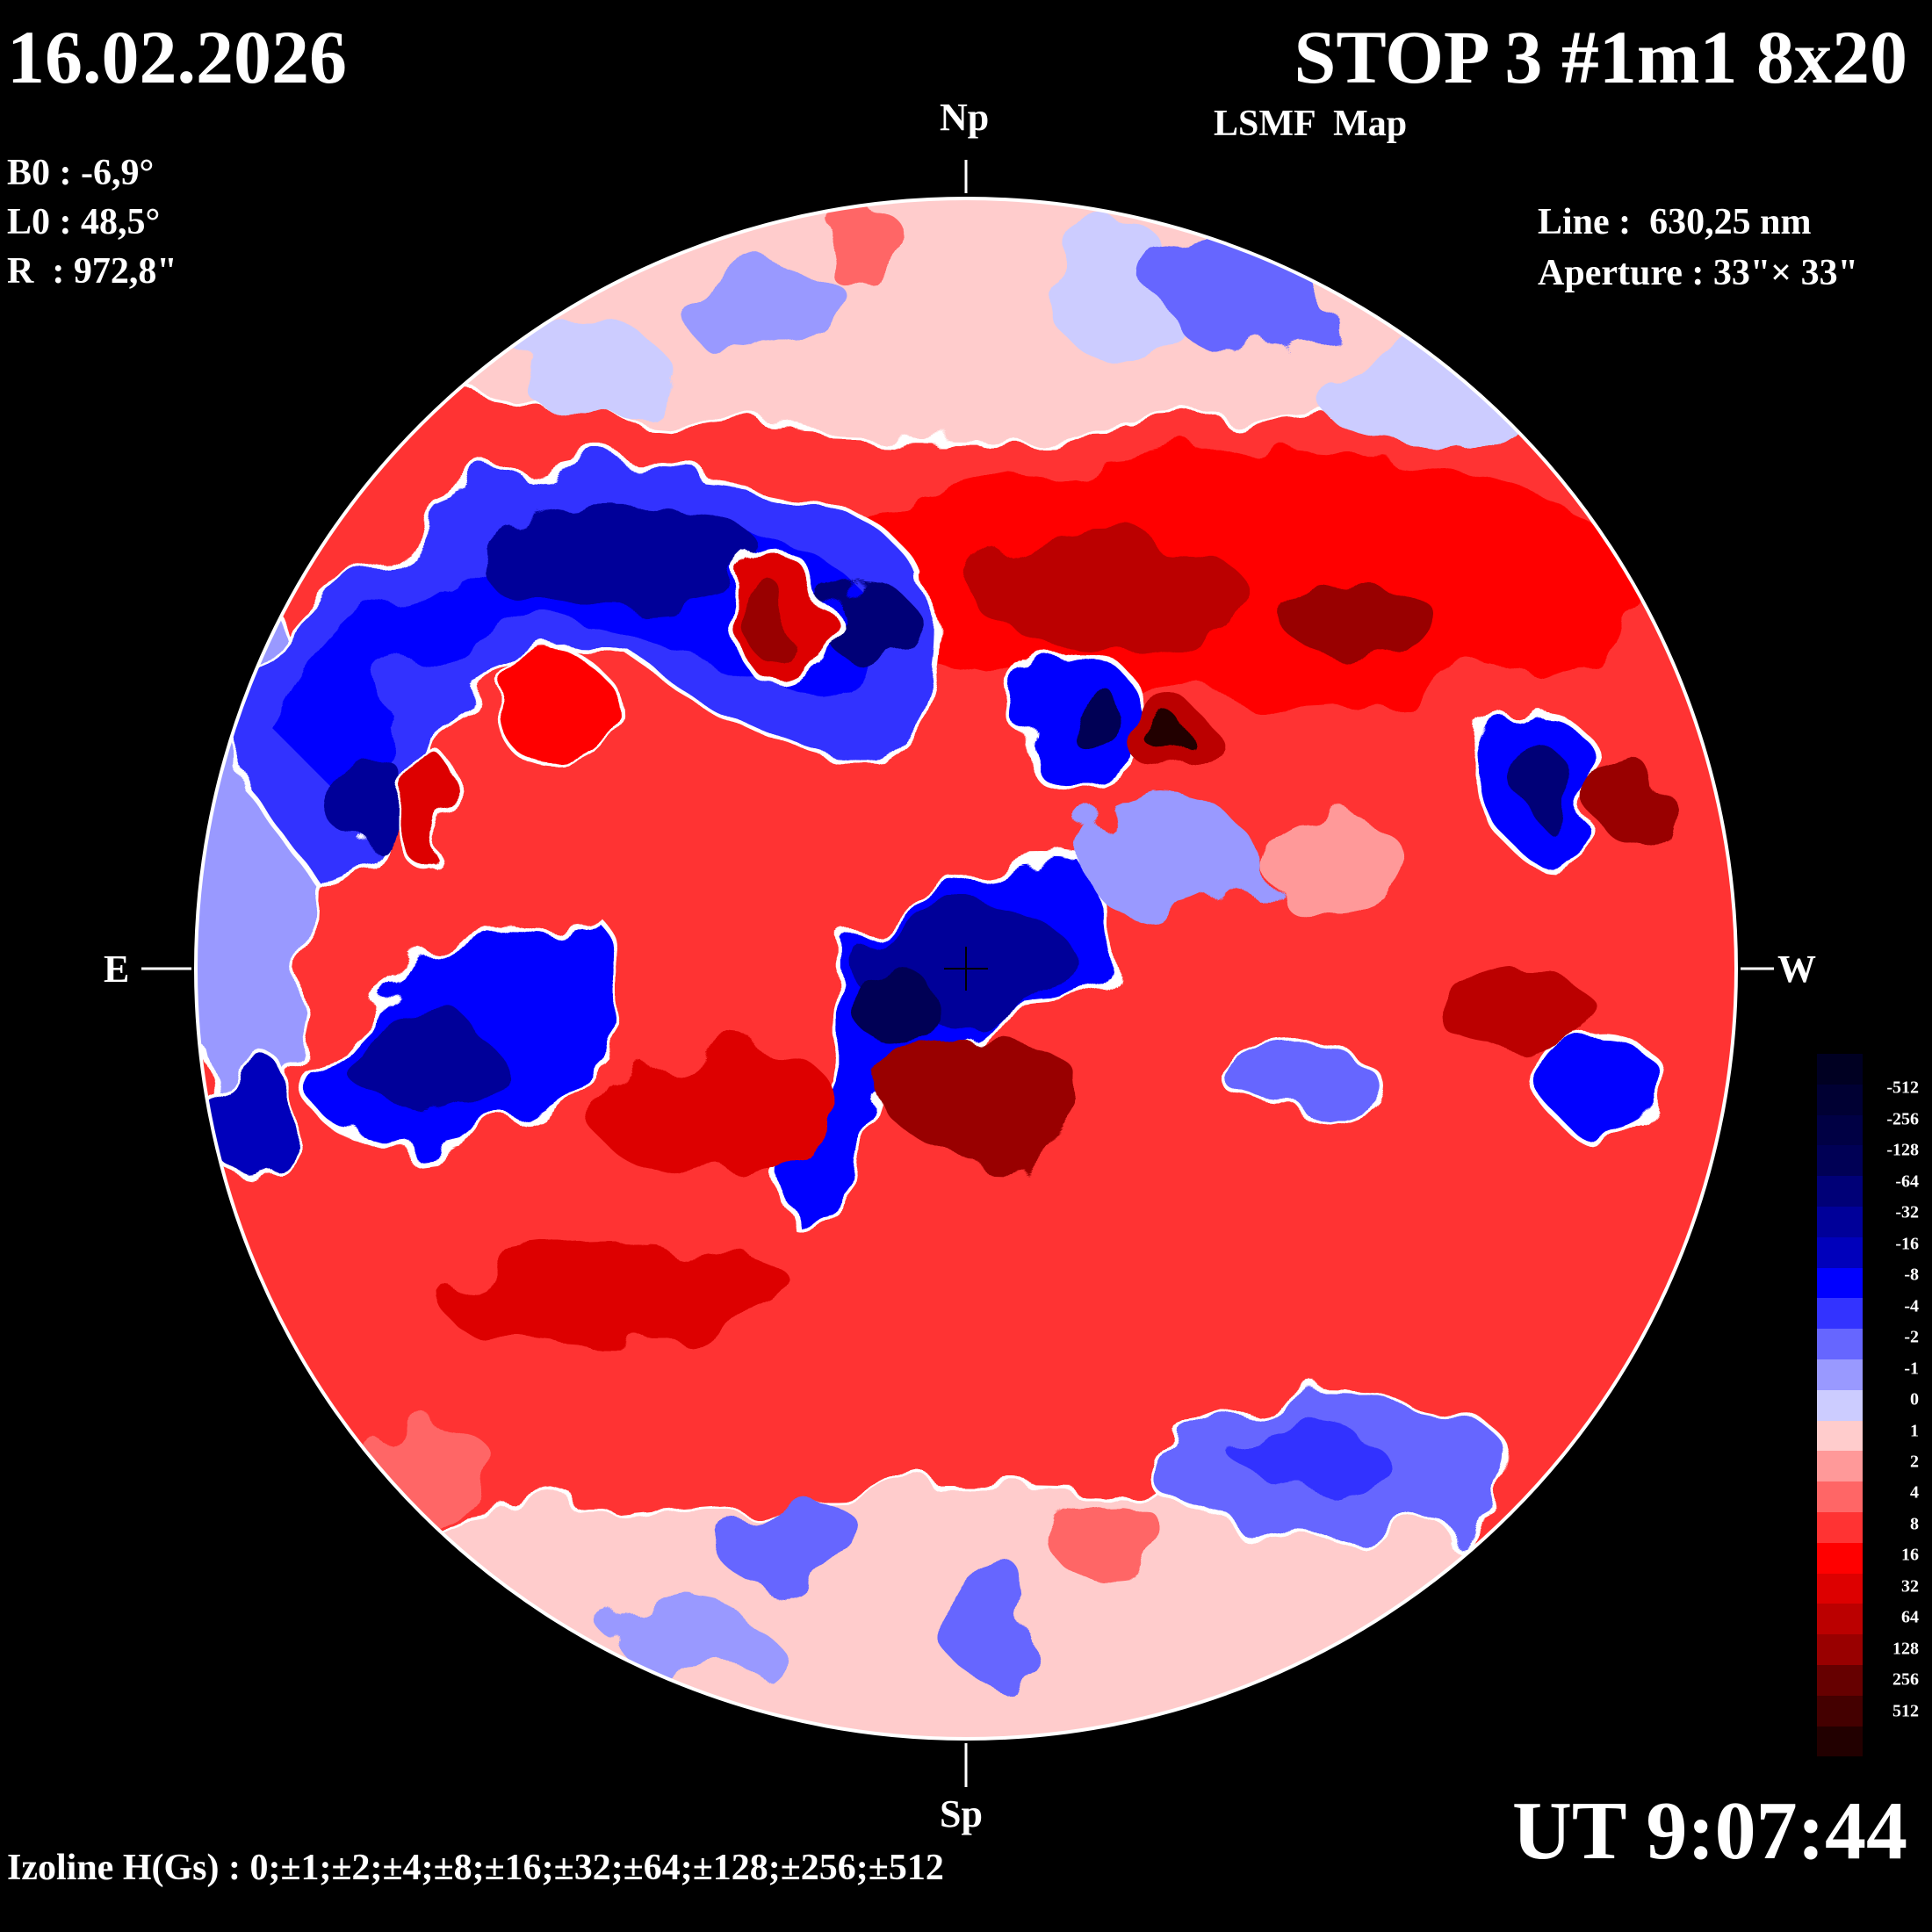 Image resolution: width=1932 pixels, height=1932 pixels. What do you see at coordinates (117, 970) in the screenshot?
I see `east-label: E` at bounding box center [117, 970].